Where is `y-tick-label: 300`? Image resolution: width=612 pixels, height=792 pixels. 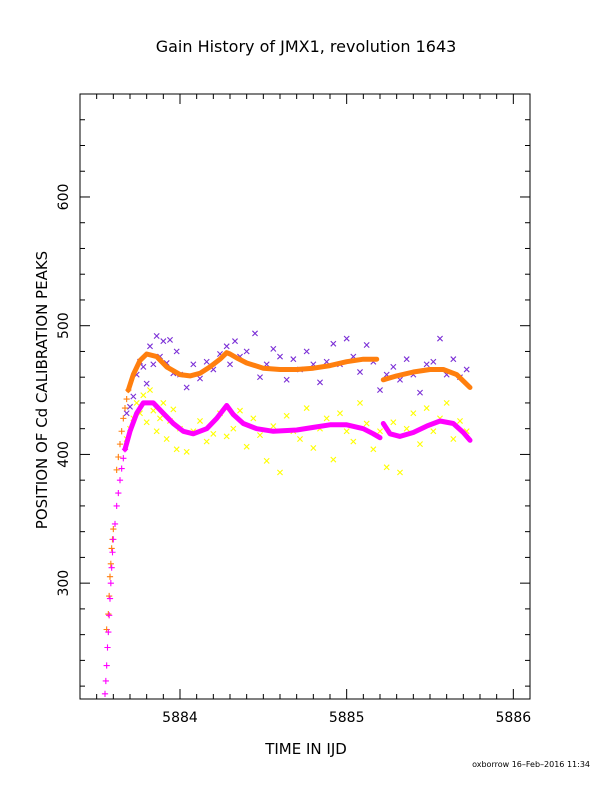 y-tick-label: 300 is located at coordinates (64, 583).